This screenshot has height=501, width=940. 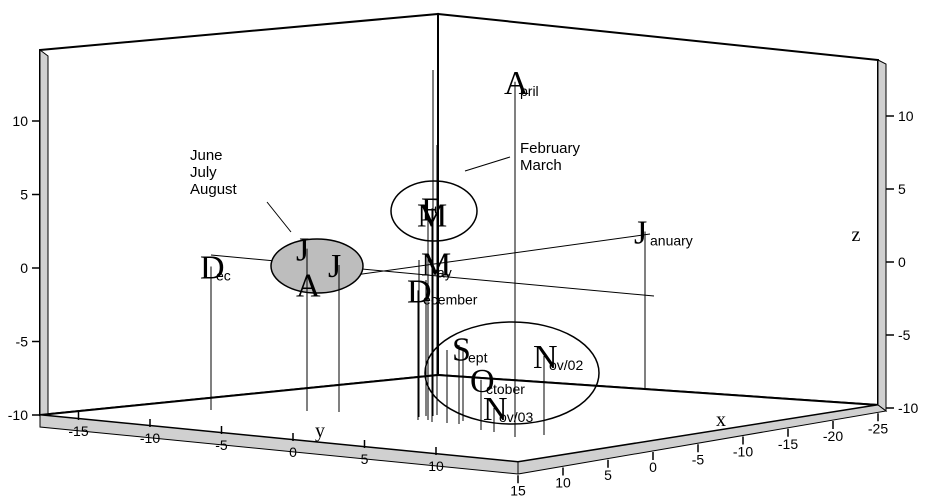 What do you see at coordinates (518, 490) in the screenshot?
I see `x-tick-label: 15` at bounding box center [518, 490].